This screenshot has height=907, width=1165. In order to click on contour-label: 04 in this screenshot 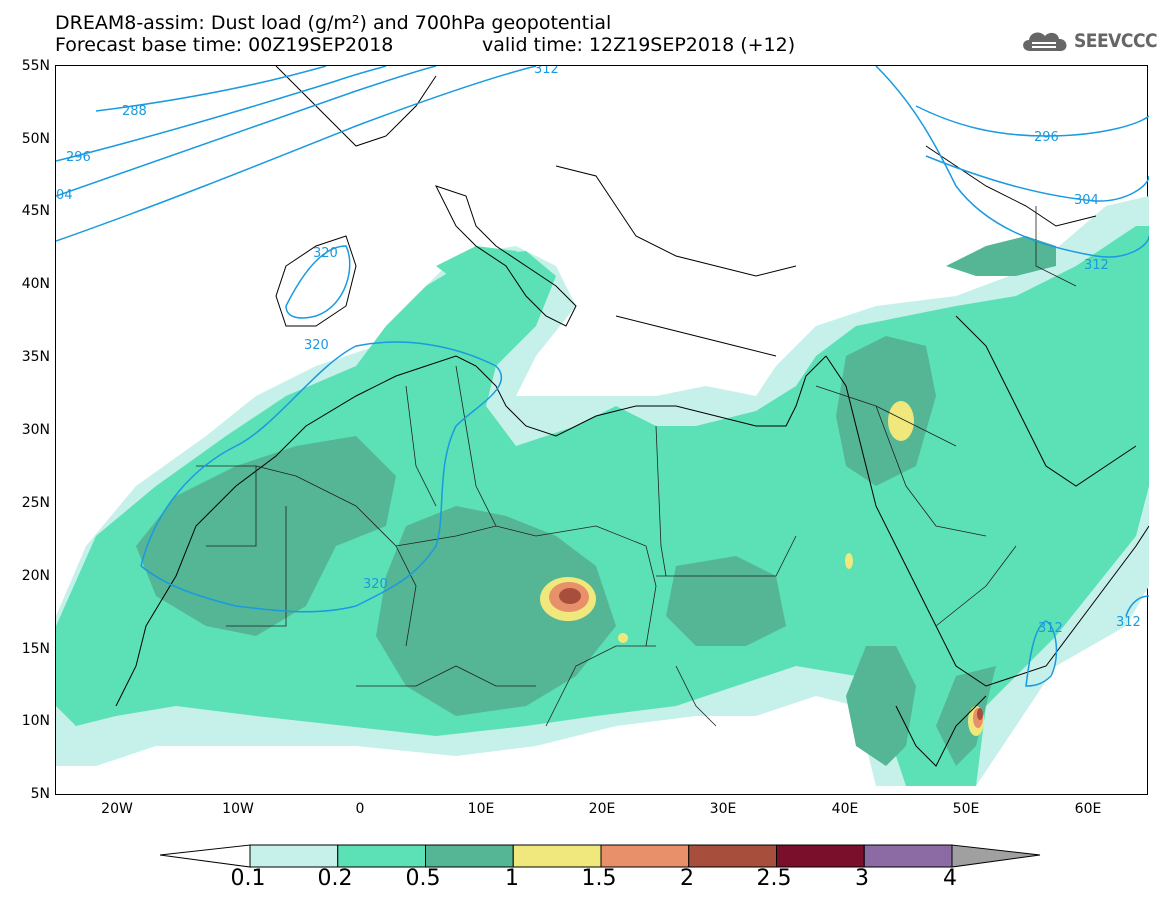, I will do `click(64, 195)`.